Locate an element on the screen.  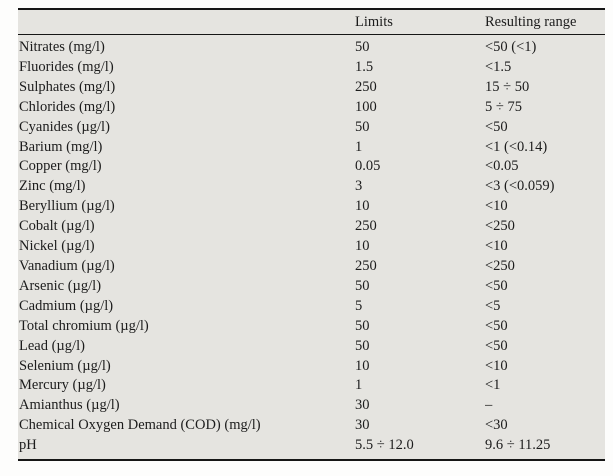
limit-cell: 3 is located at coordinates (359, 186).